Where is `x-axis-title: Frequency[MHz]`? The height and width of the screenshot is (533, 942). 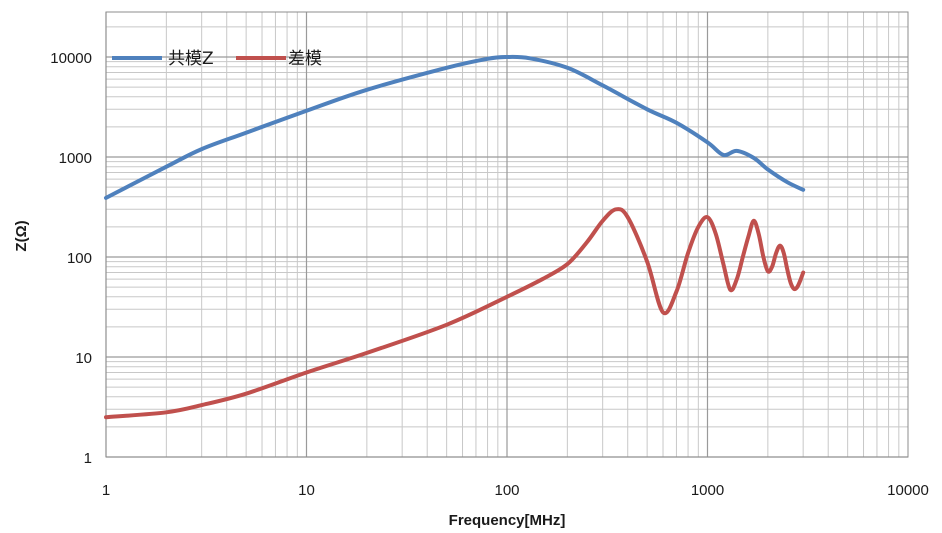 x-axis-title: Frequency[MHz] is located at coordinates (507, 520).